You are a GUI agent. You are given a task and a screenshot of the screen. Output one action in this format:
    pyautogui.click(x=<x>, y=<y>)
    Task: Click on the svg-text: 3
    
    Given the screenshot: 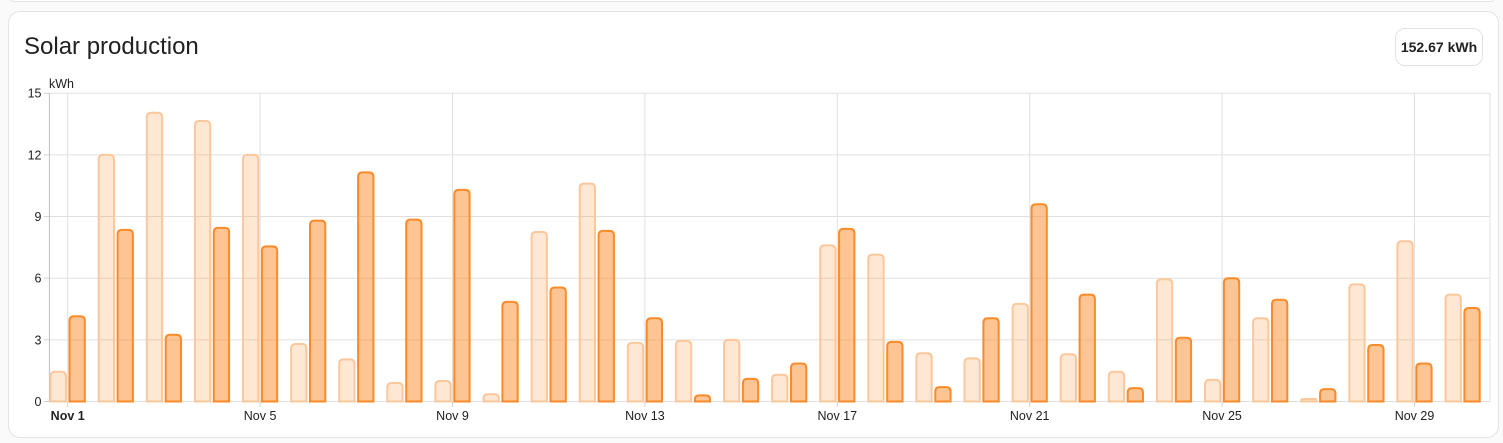 What is the action you would take?
    pyautogui.click(x=38, y=340)
    